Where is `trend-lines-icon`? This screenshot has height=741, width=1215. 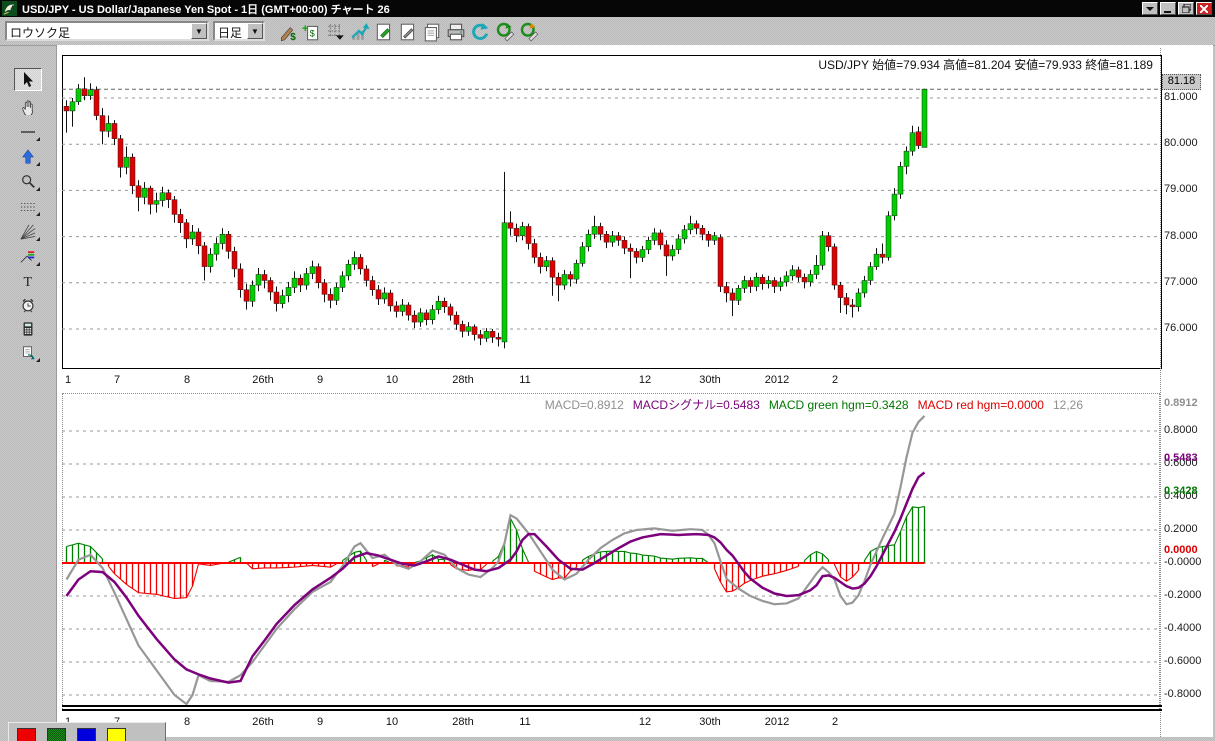 trend-lines-icon is located at coordinates (360, 32).